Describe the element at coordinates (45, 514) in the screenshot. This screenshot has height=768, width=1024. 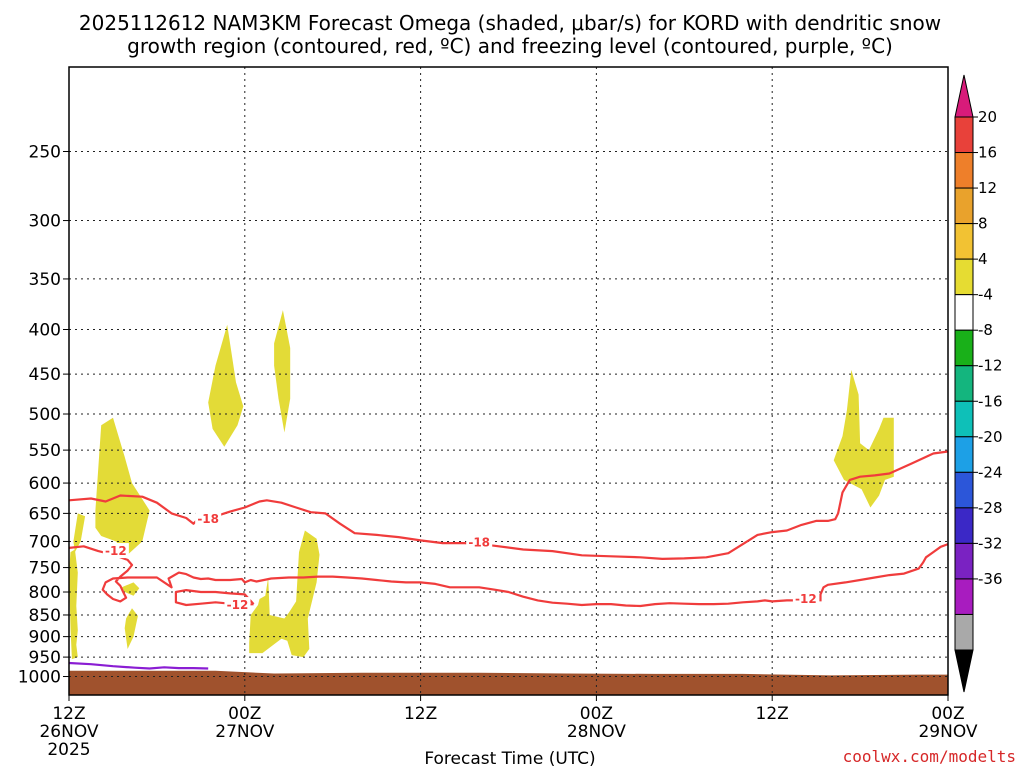
I see `y-tick-label: 650` at that location.